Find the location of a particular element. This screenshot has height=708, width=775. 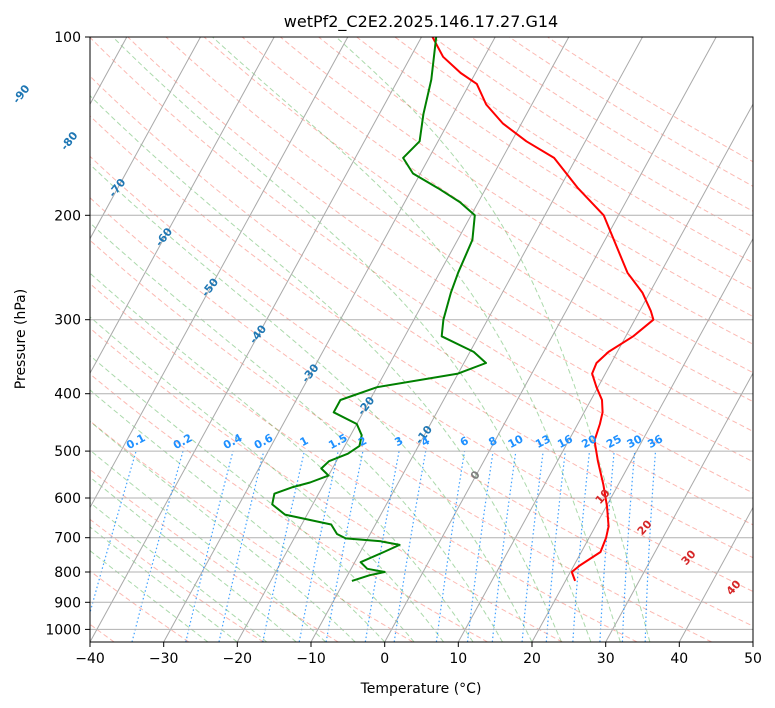

x-axis-ticks: −40 −30 −20 −10 0 10 20 30 40 50 is located at coordinates (418, 654).